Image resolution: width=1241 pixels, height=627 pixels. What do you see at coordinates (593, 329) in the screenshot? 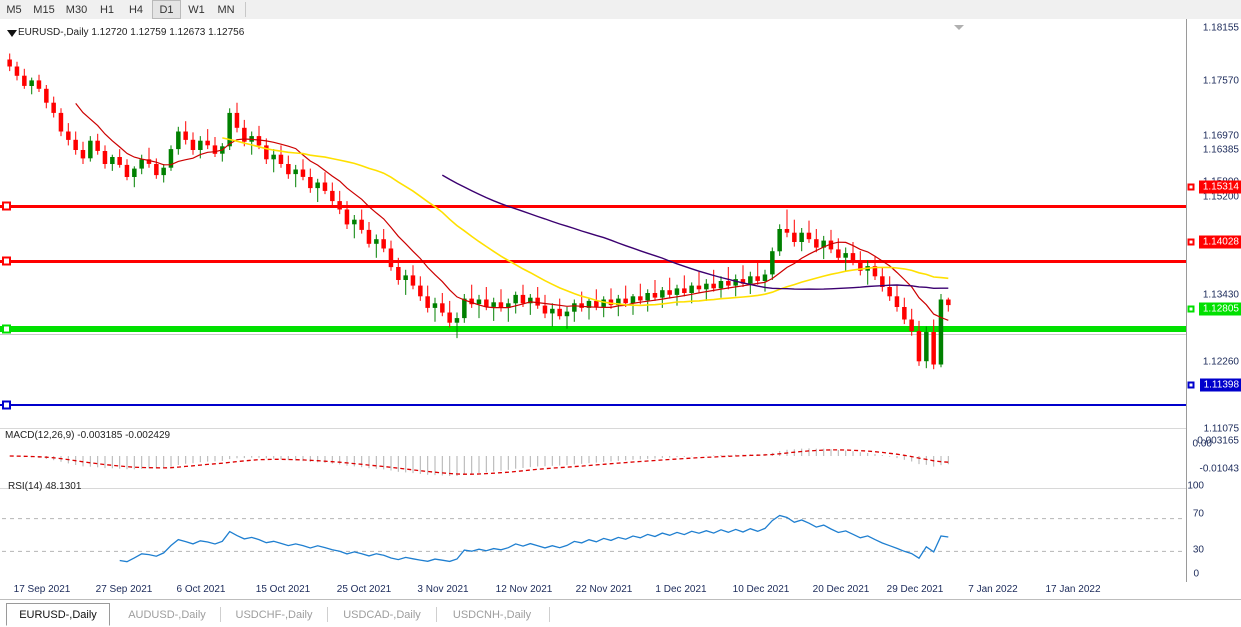
I see `level-line-support` at bounding box center [593, 329].